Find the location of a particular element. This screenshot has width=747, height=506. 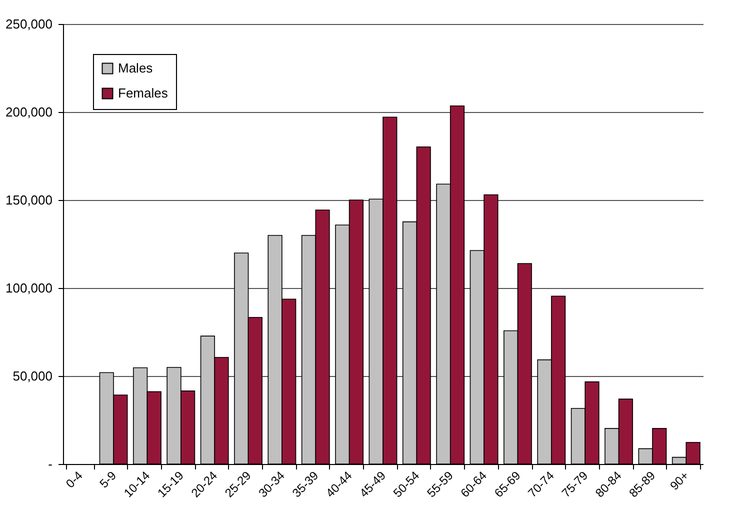

x-tick-label: 90+ is located at coordinates (679, 480).